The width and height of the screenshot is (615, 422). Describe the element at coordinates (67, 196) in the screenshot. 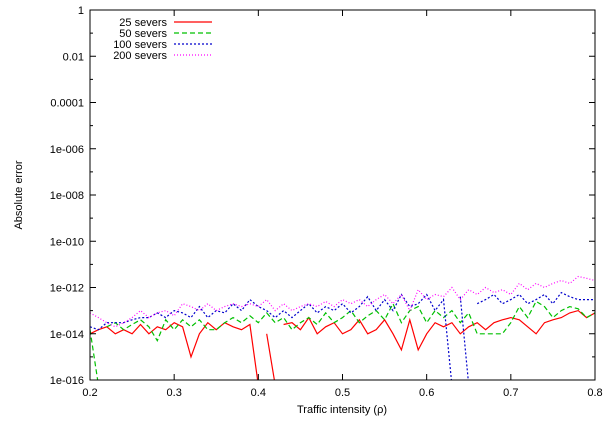

I see `y-tick-label: 1e-008` at that location.